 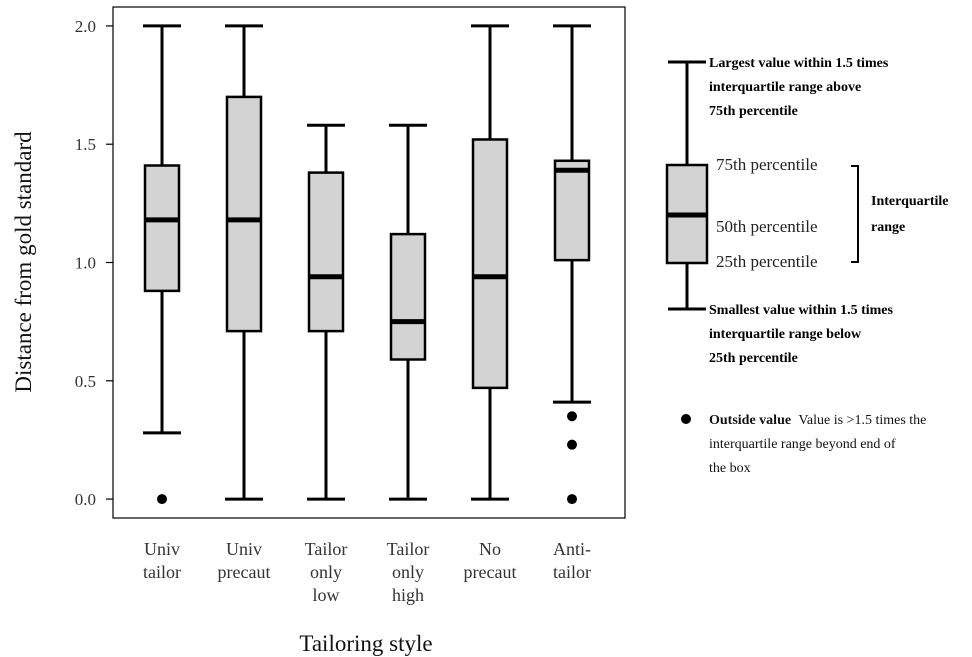 I want to click on x-category-label: No precaut, so click(x=490, y=560).